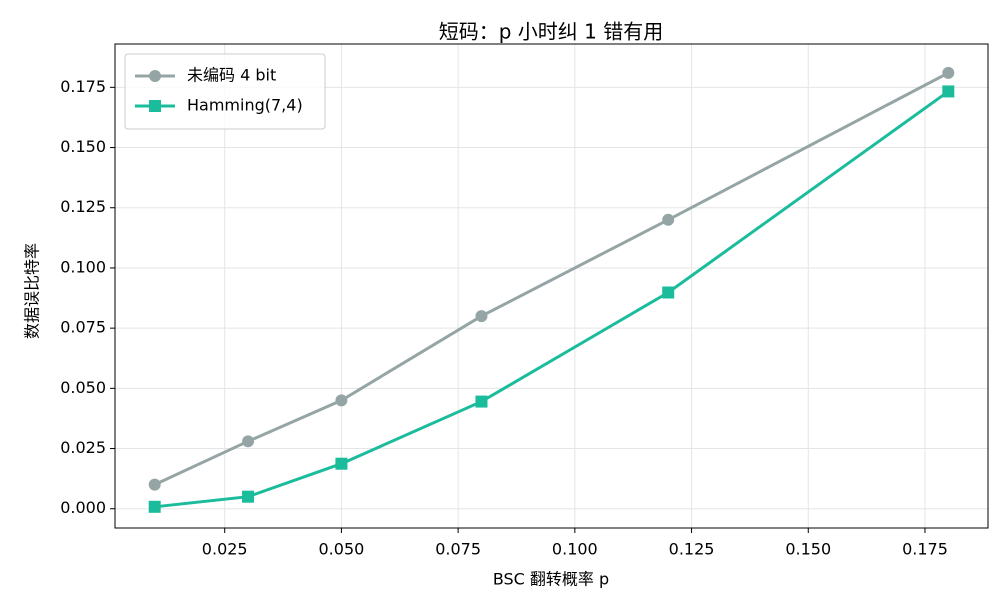  Describe the element at coordinates (925, 549) in the screenshot. I see `x-tick-label: 0.175` at that location.